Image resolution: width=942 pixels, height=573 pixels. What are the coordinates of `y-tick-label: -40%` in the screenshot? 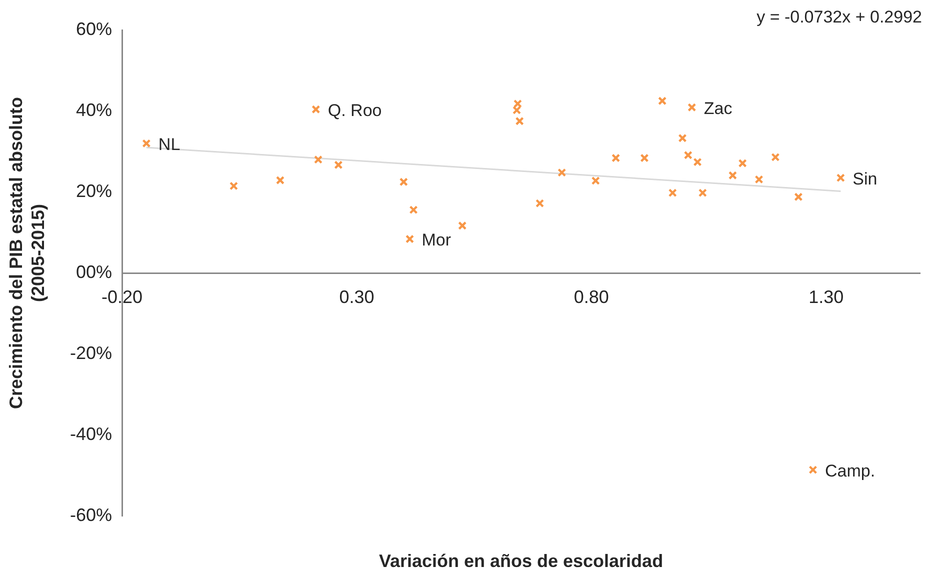 It's located at (91, 434).